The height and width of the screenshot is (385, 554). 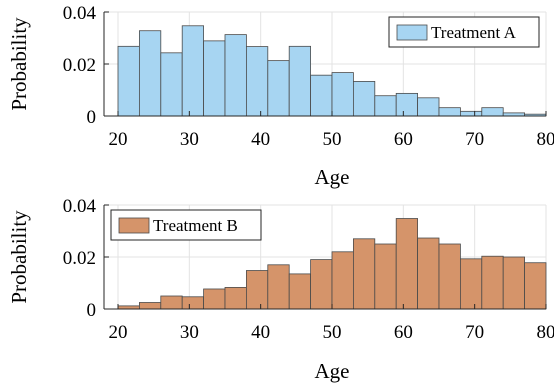 I want to click on legend: Treatment A, so click(x=464, y=32).